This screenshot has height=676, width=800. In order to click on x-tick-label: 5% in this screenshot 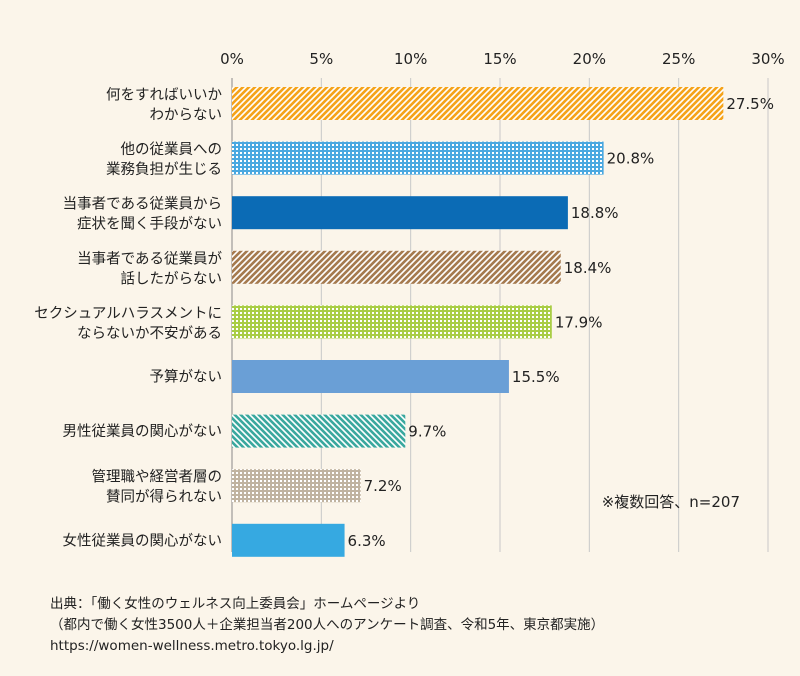, I will do `click(321, 59)`.